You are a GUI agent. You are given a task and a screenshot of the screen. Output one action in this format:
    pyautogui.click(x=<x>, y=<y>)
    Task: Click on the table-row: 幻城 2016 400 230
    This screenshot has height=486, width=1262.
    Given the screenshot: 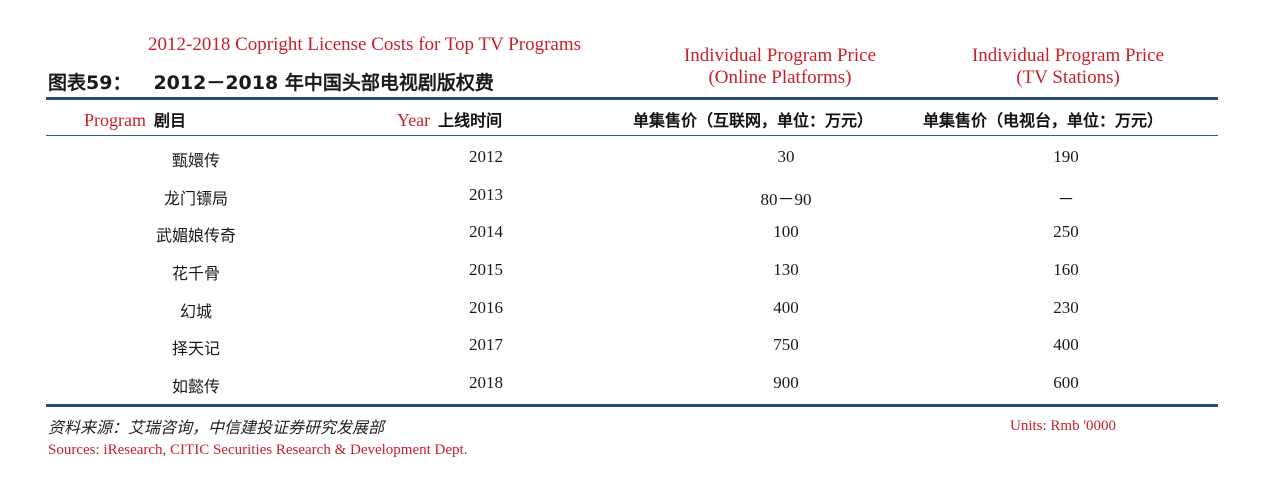 What is the action you would take?
    pyautogui.click(x=632, y=310)
    